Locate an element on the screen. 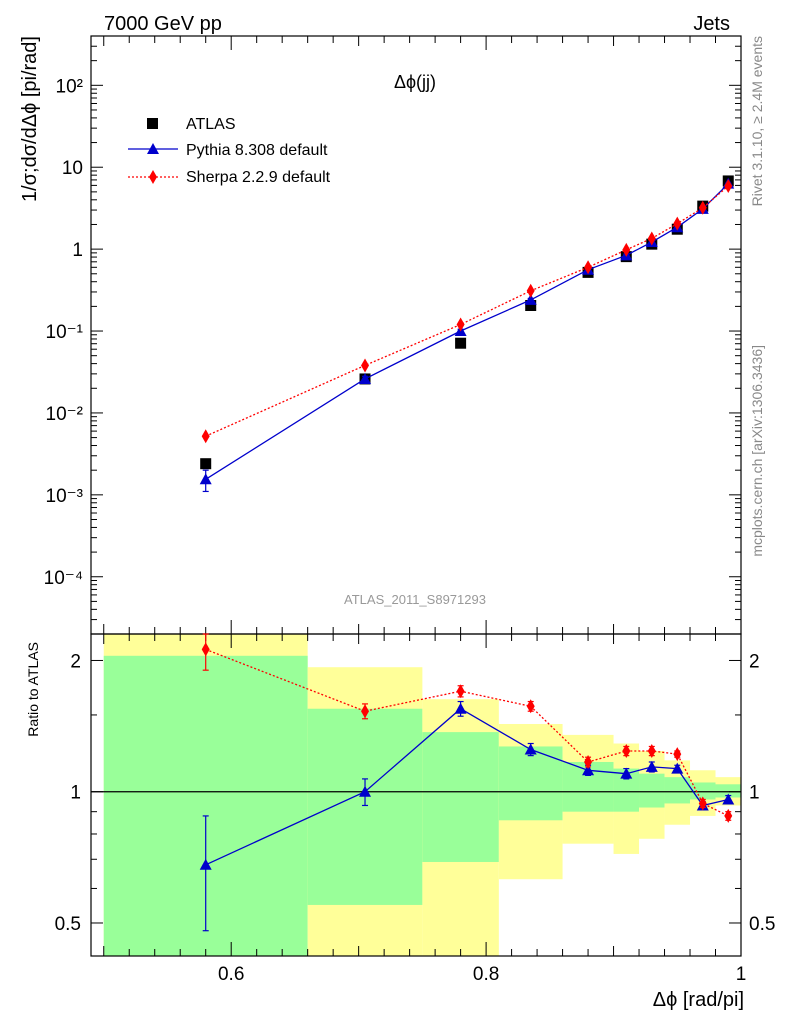 This screenshot has width=786, height=1024. main-y-tick-label: 10 is located at coordinates (72, 168).